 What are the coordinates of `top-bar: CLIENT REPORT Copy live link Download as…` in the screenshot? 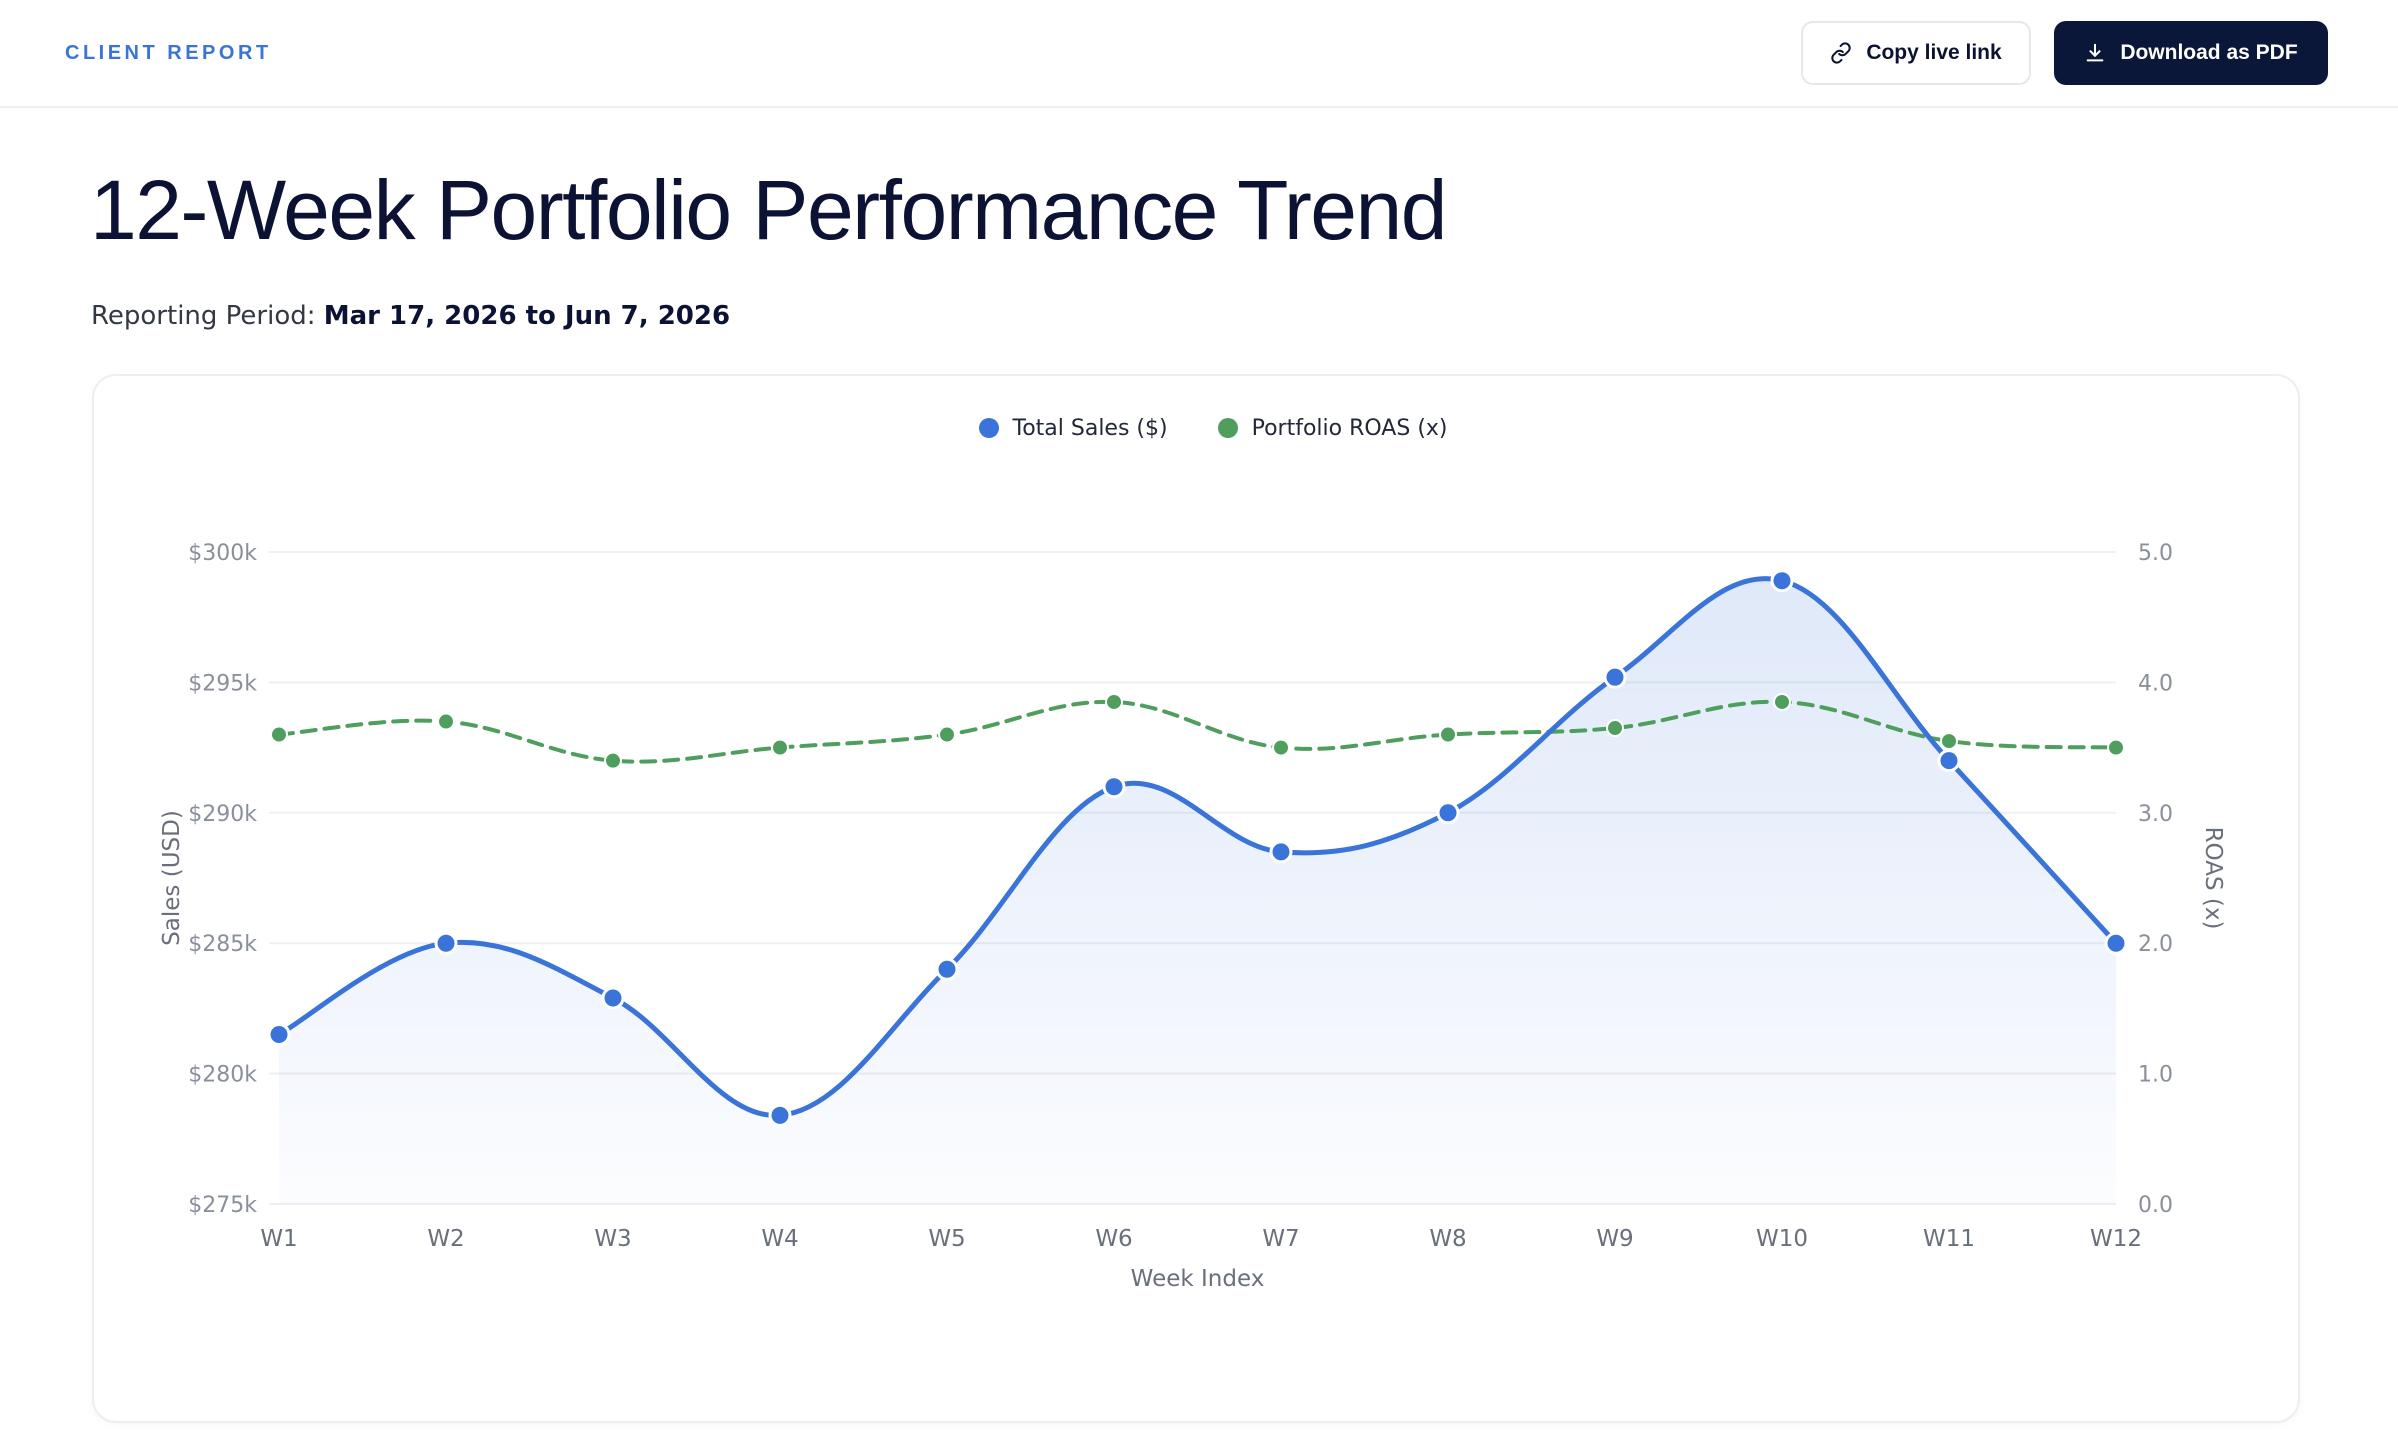 It's located at (1199, 54).